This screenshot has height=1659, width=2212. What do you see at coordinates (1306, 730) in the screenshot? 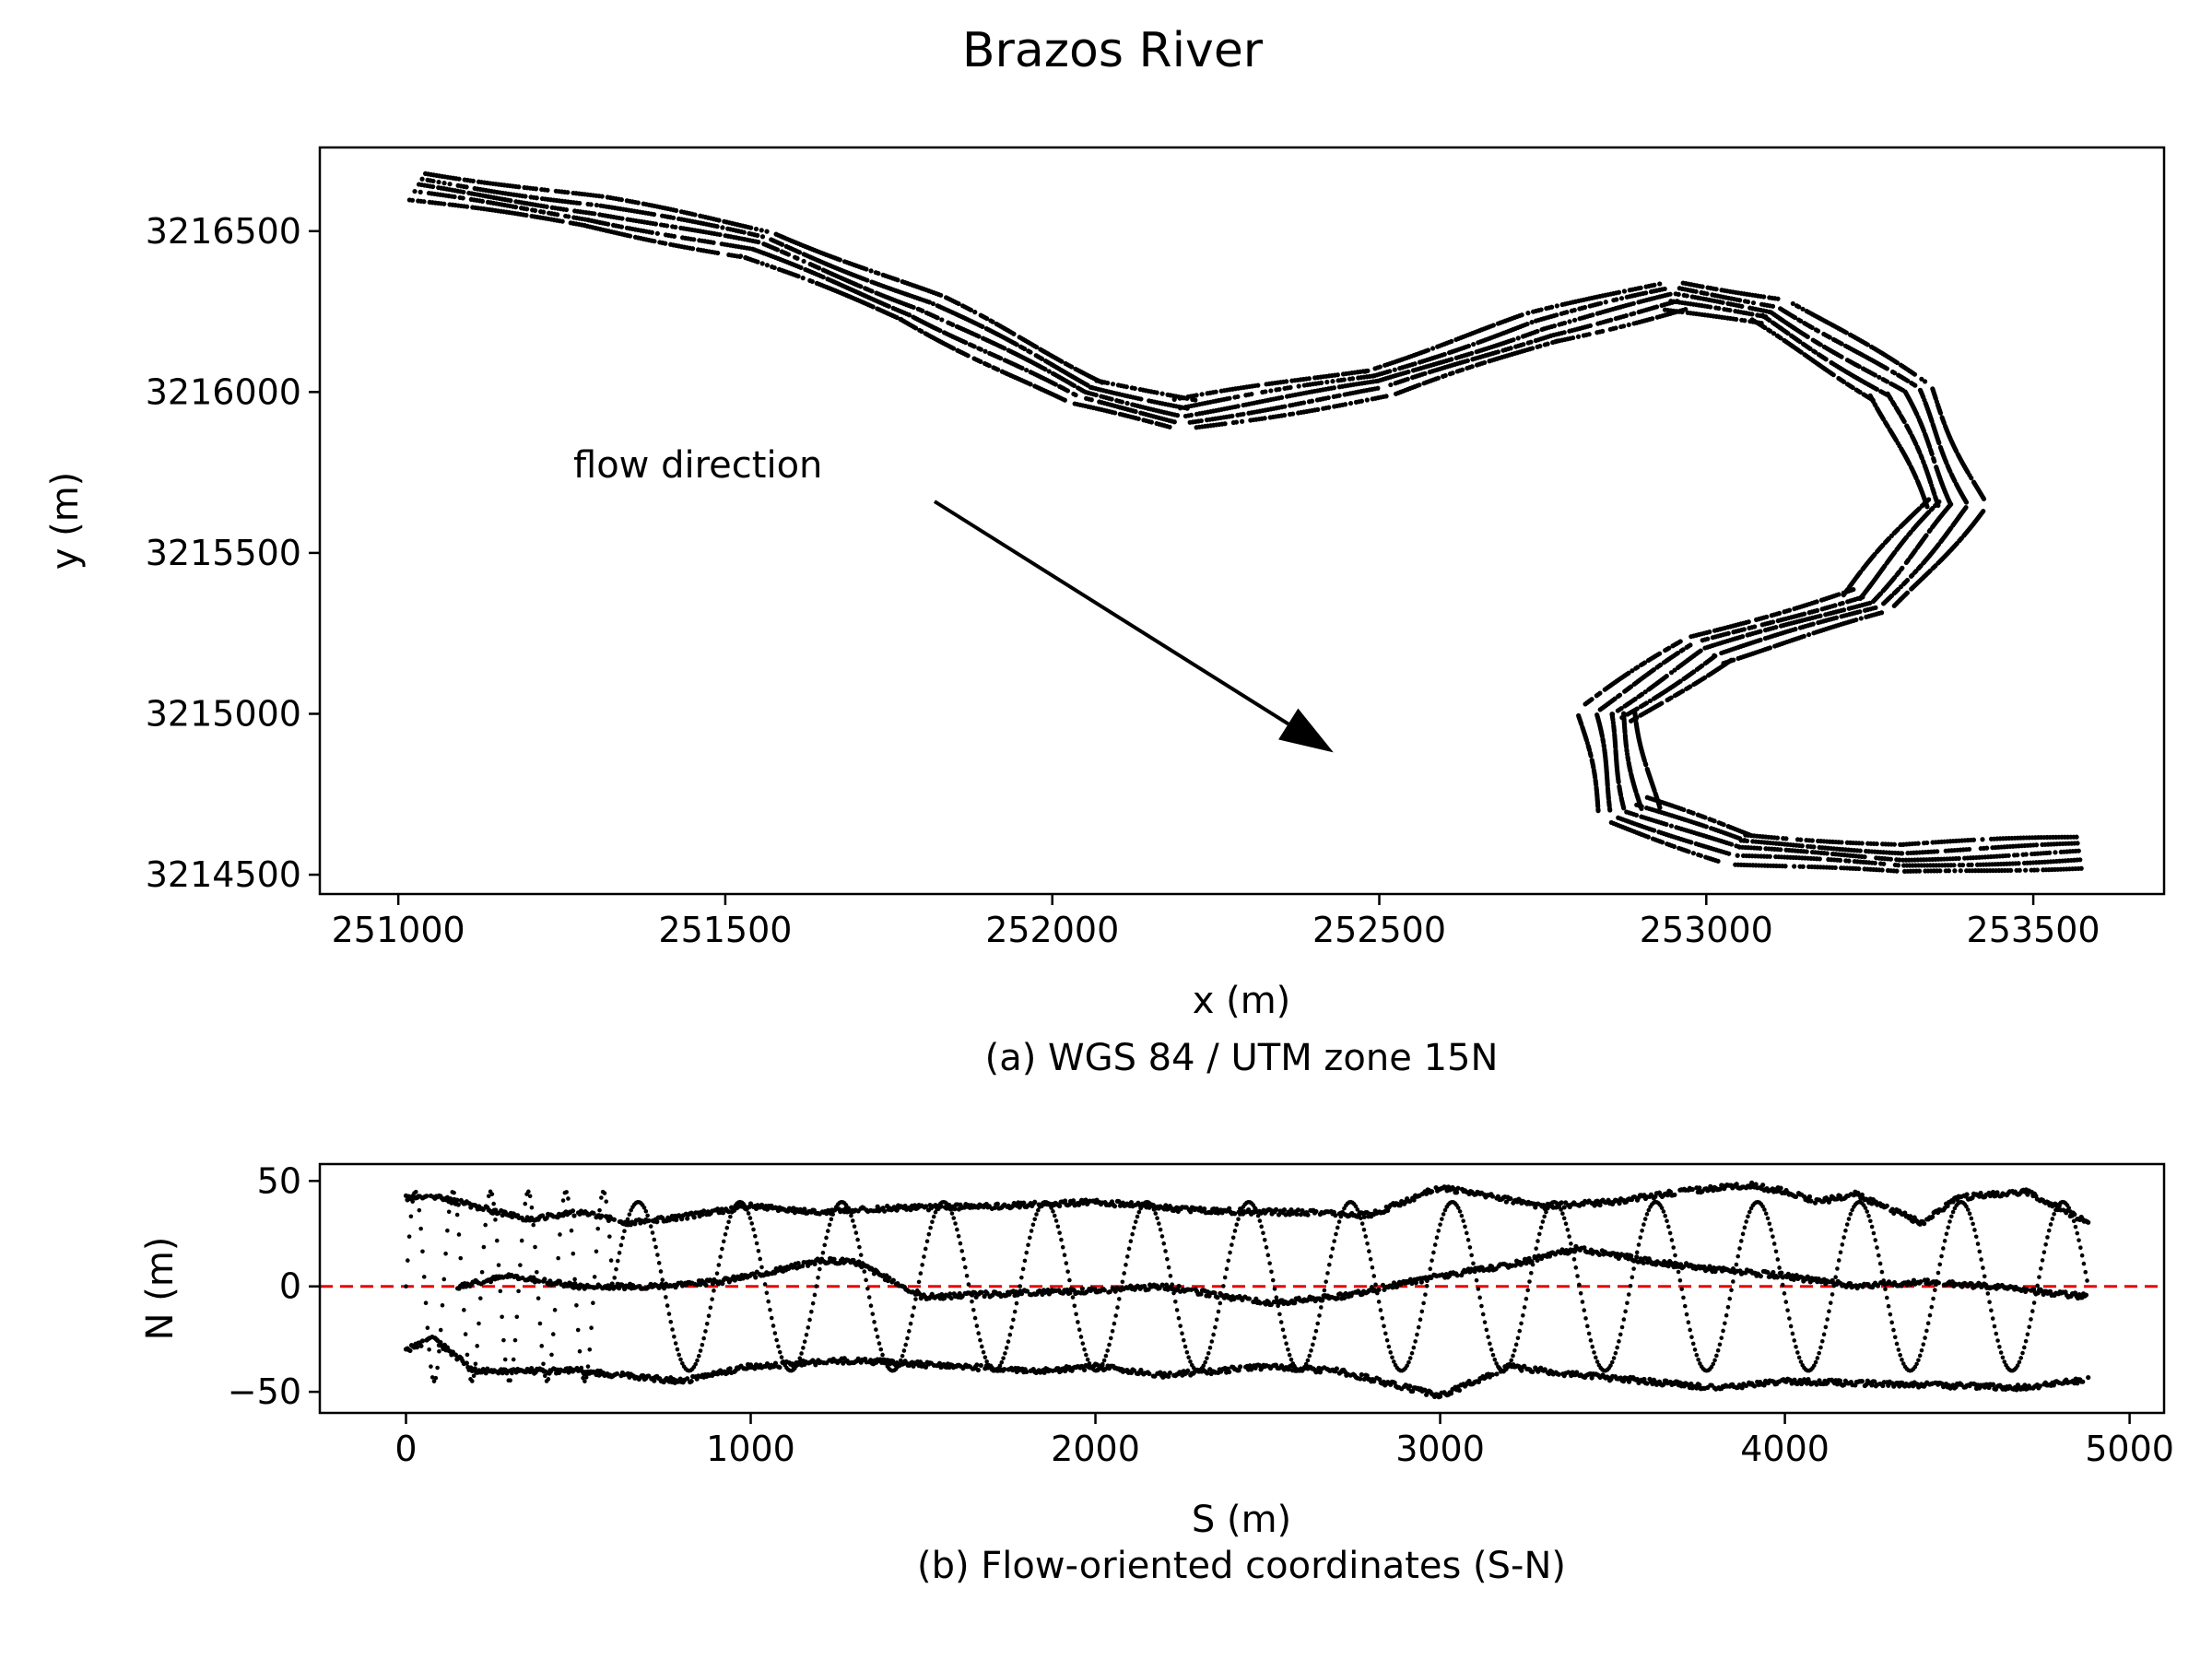
I see `flow-arrow-head` at bounding box center [1306, 730].